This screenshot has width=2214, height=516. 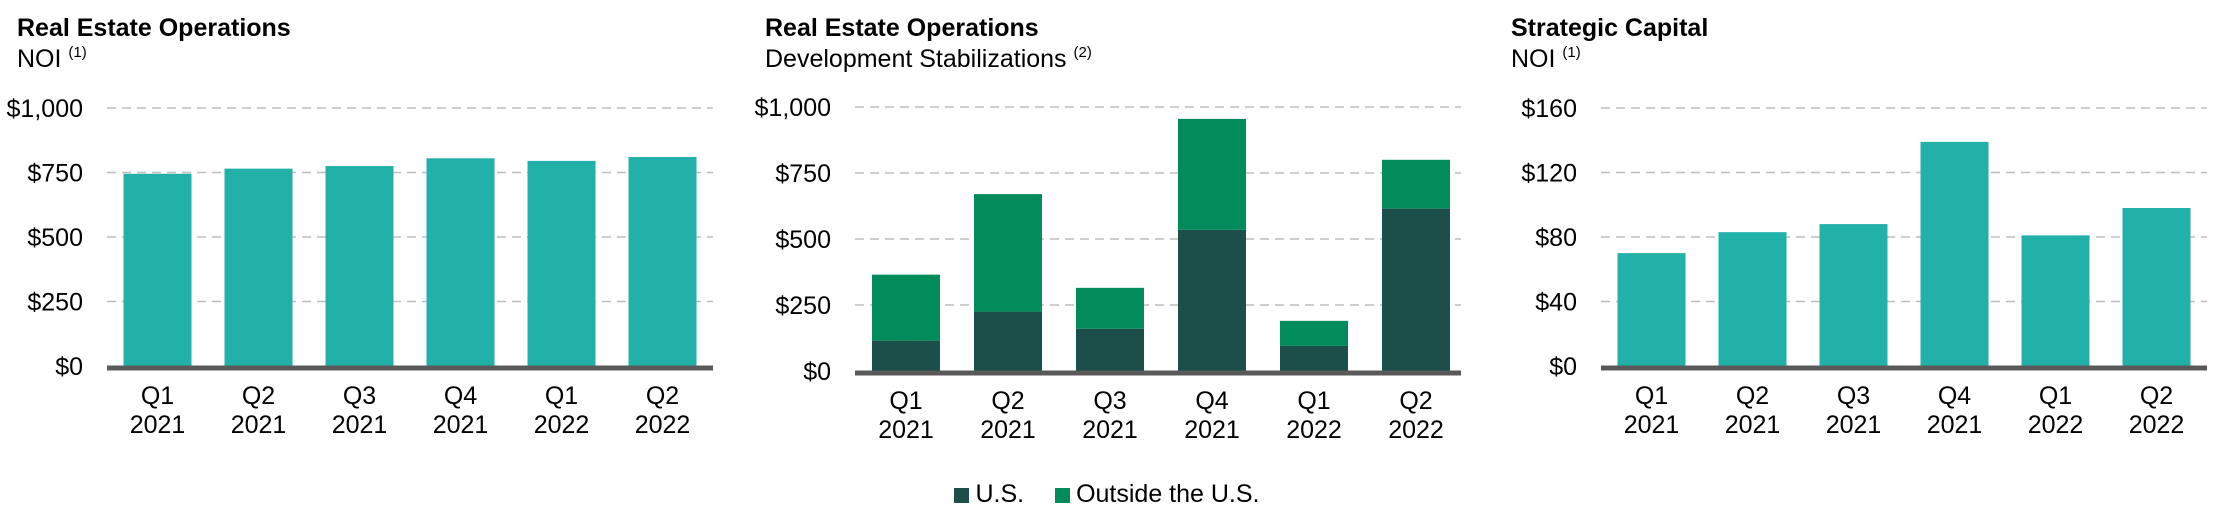 I want to click on legend-item-outside-us: Outside the U.S., so click(x=1157, y=494).